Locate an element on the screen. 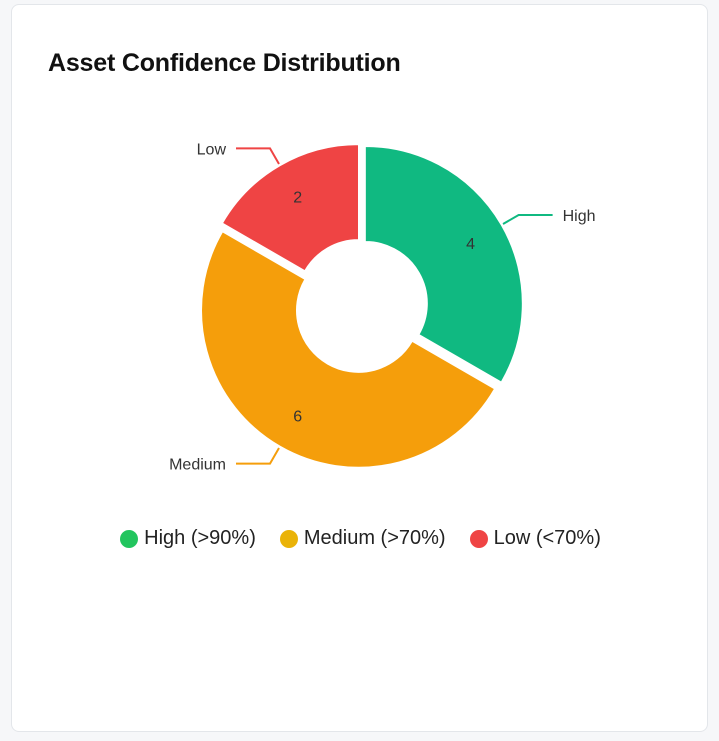  chart-legend: High (>90%) Medium (>70%) Low (<70%) is located at coordinates (360, 538).